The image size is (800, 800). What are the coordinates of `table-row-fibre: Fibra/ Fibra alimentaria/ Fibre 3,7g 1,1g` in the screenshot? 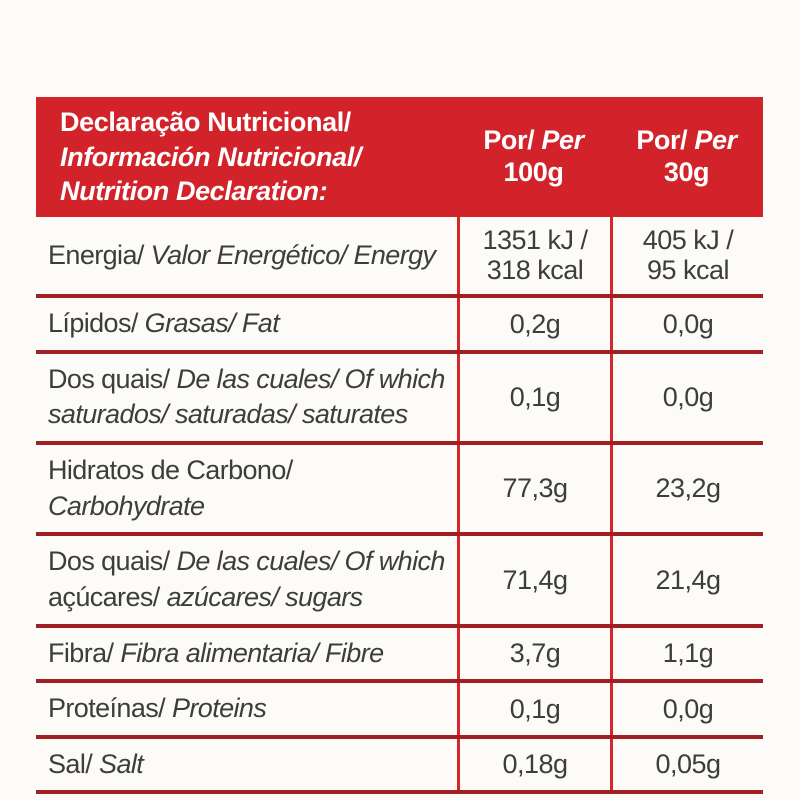 It's located at (399, 655).